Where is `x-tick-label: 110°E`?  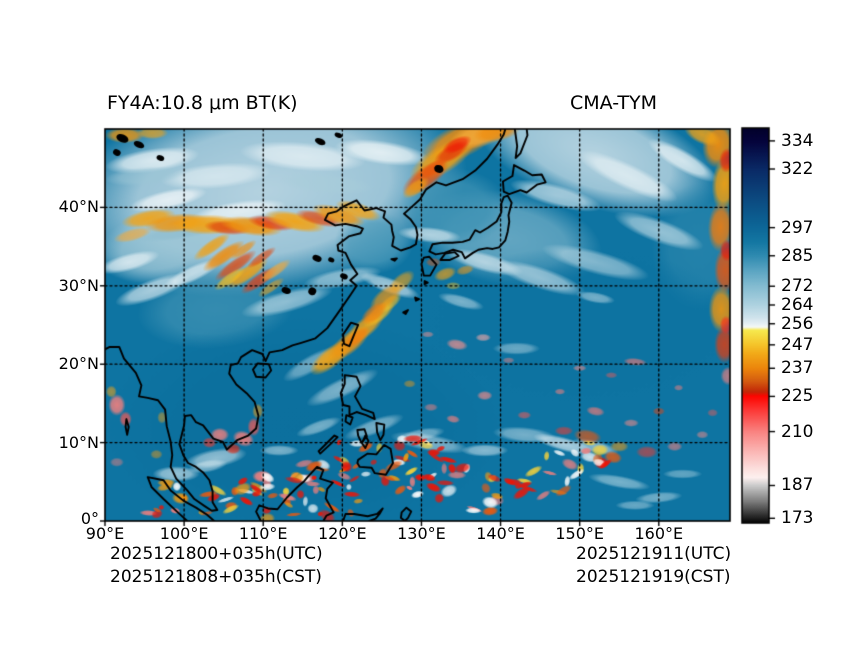 x-tick-label: 110°E is located at coordinates (263, 533).